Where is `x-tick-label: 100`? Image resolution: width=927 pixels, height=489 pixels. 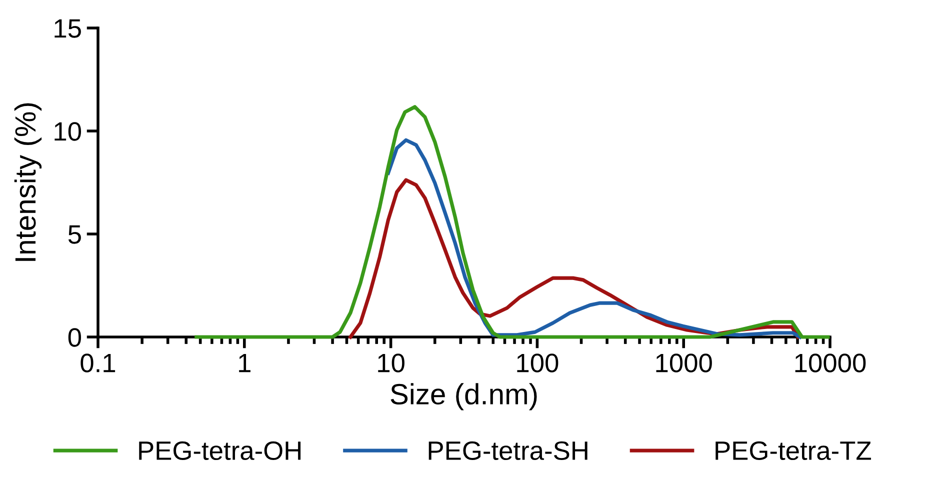
x-tick-label: 100 is located at coordinates (537, 363).